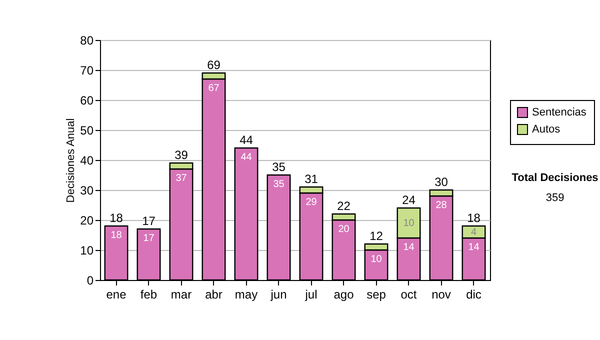 The image size is (600, 340). I want to click on y-tick-label: 40, so click(87, 161).